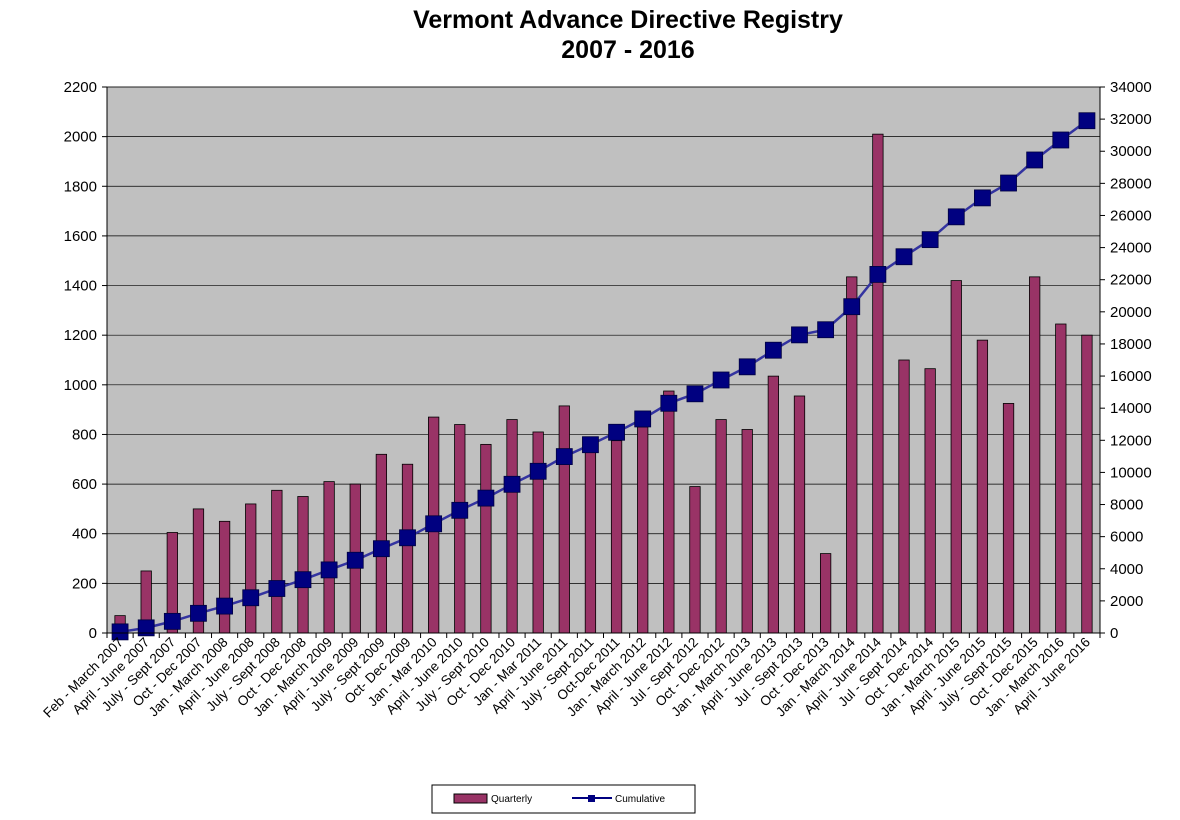 The height and width of the screenshot is (820, 1180). Describe the element at coordinates (640, 799) in the screenshot. I see `legend-cumulative-label: Cumulative` at that location.